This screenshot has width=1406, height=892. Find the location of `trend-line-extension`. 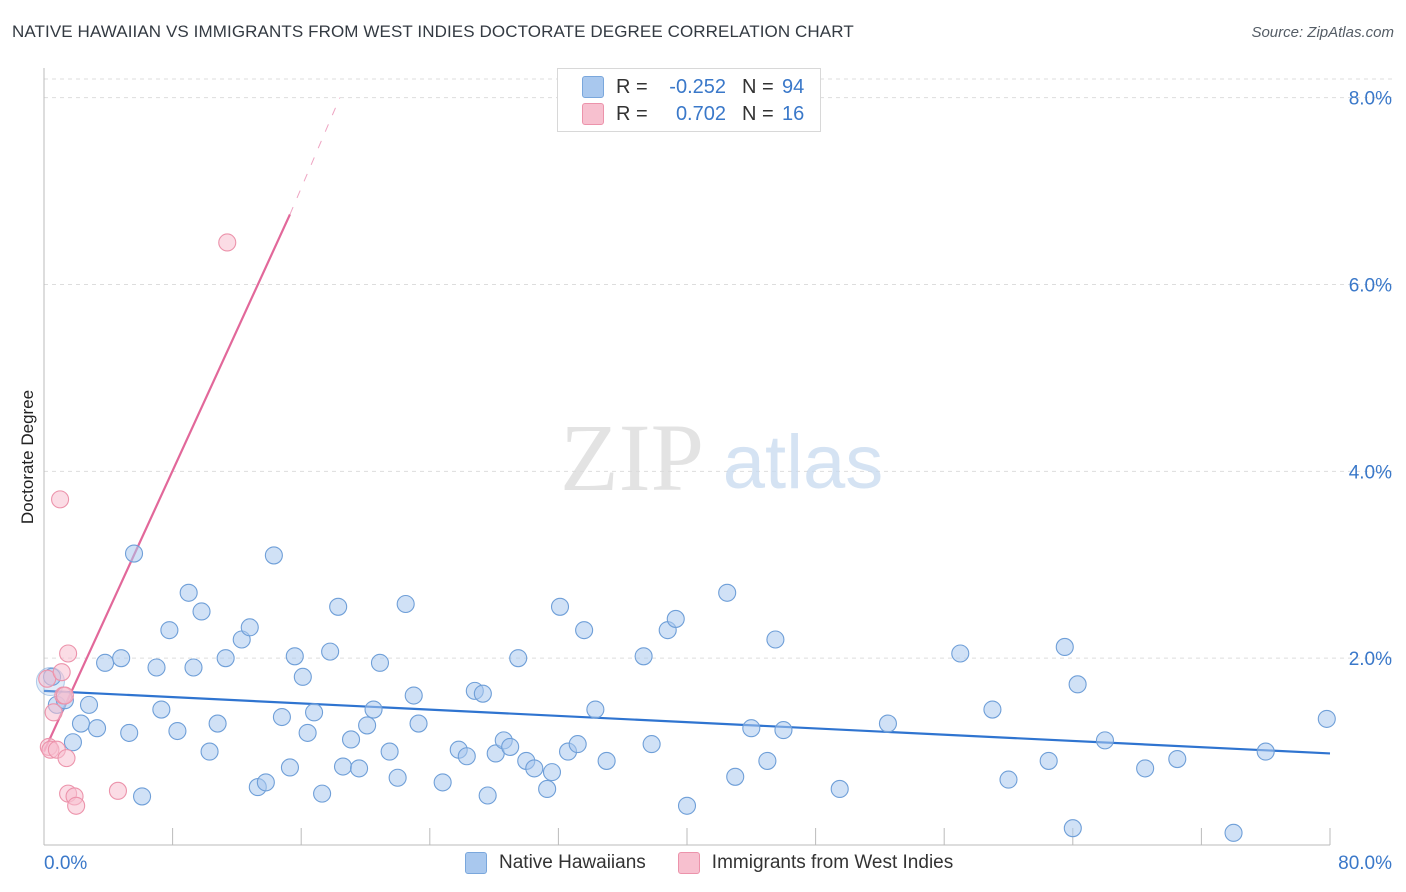

trend-line-extension is located at coordinates (315, 156).